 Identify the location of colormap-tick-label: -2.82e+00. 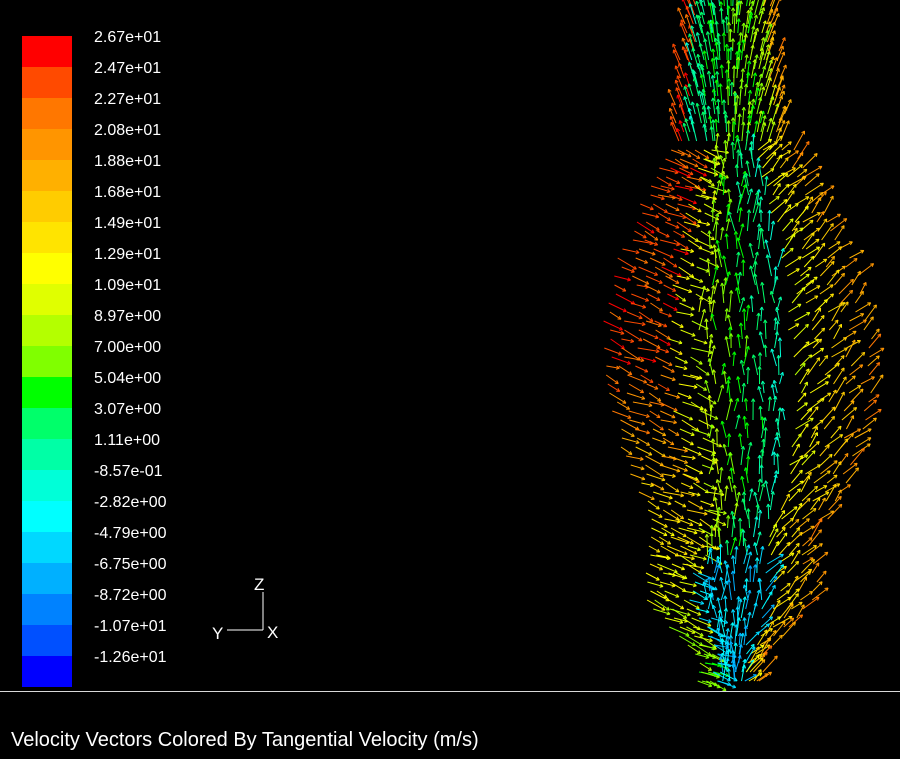
(130, 502).